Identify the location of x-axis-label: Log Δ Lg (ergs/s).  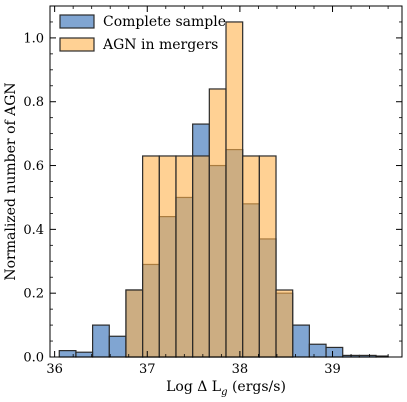
(226, 388).